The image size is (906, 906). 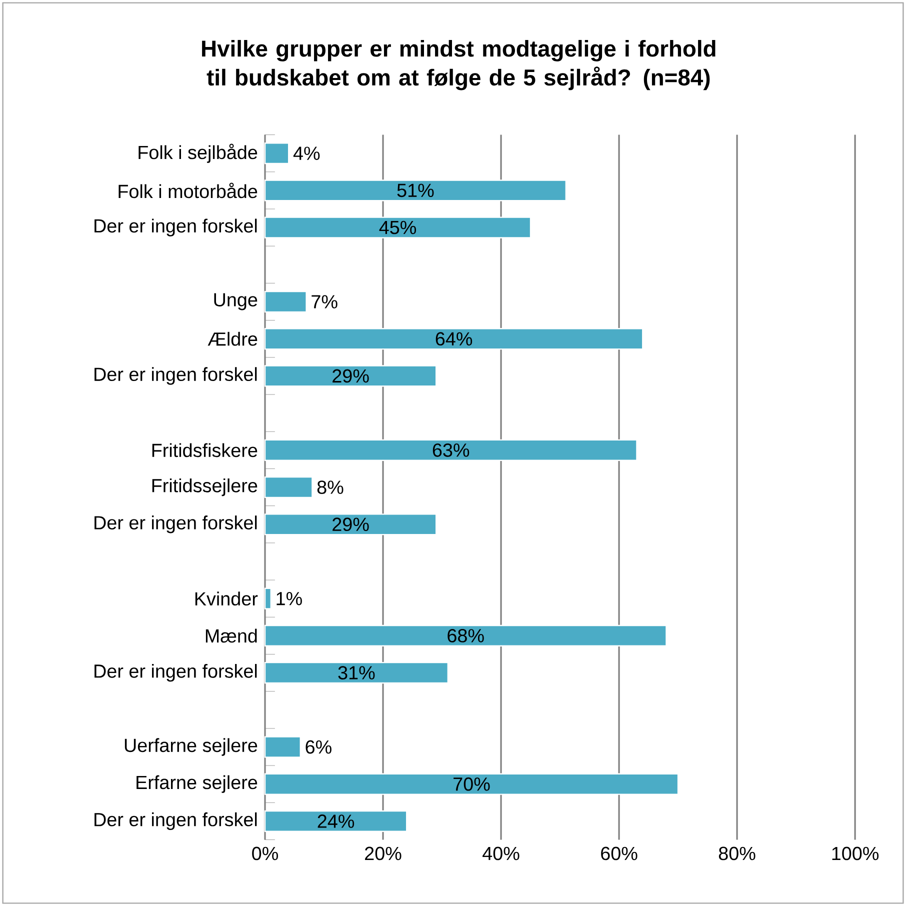 I want to click on data-label: 51%, so click(x=415, y=191).